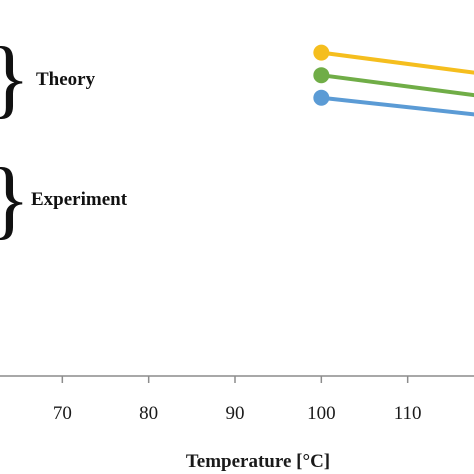 This screenshot has height=474, width=474. I want to click on x-tick-label: 80, so click(148, 413).